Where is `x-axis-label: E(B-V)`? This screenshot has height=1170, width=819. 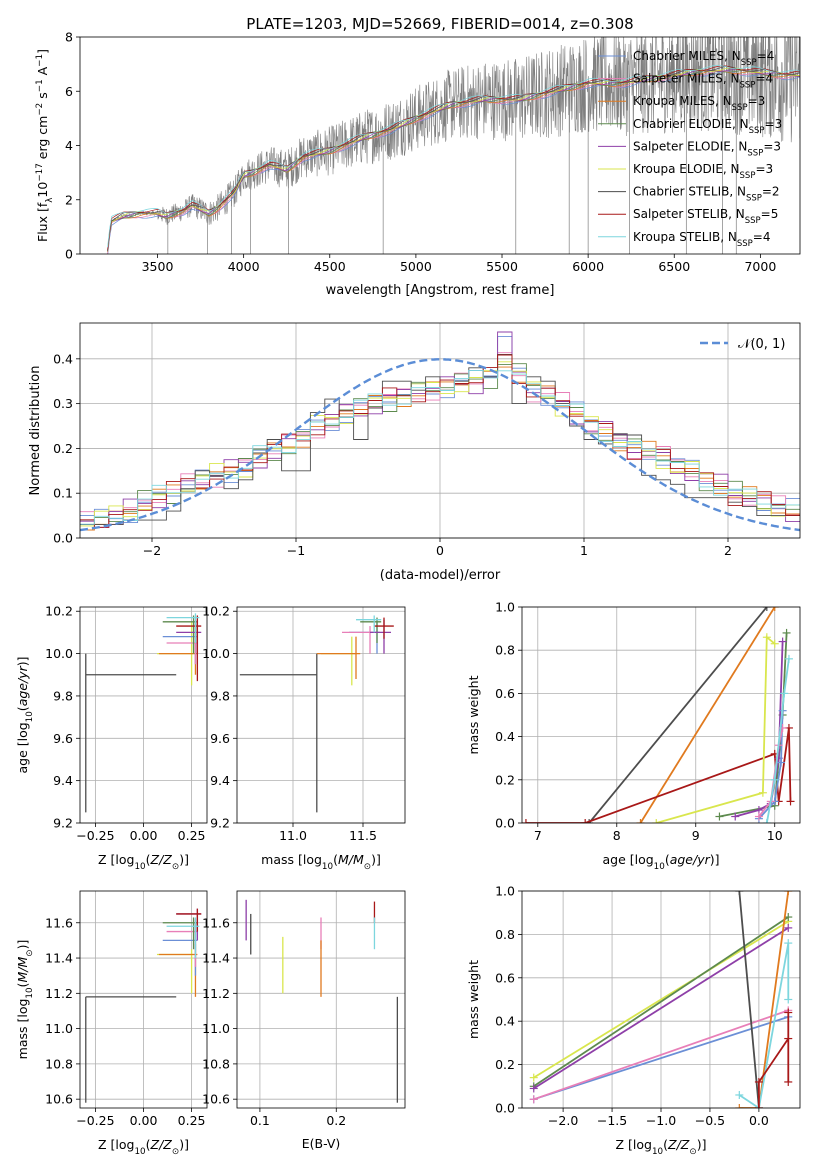 x-axis-label: E(B-V) is located at coordinates (321, 1143).